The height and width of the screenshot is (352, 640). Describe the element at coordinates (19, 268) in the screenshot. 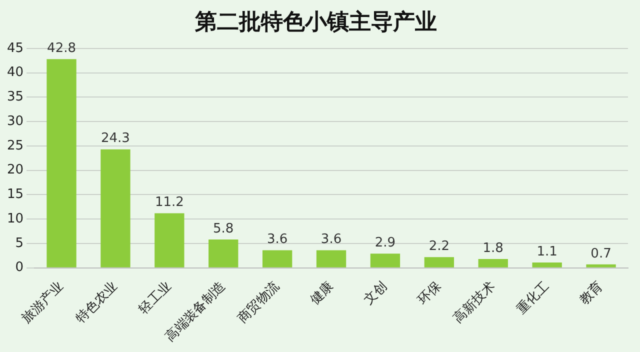

I see `y-tick-label: 0` at that location.